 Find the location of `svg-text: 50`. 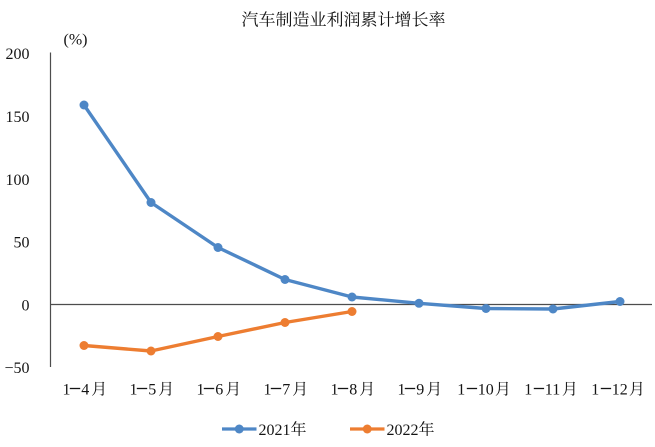

svg-text: 50 is located at coordinates (22, 243).